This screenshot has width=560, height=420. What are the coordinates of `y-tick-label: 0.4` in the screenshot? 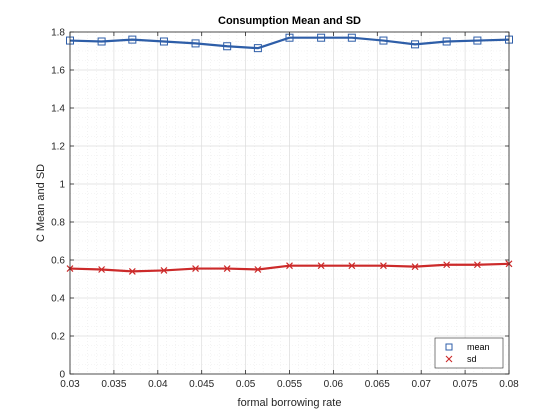 It's located at (58, 299).